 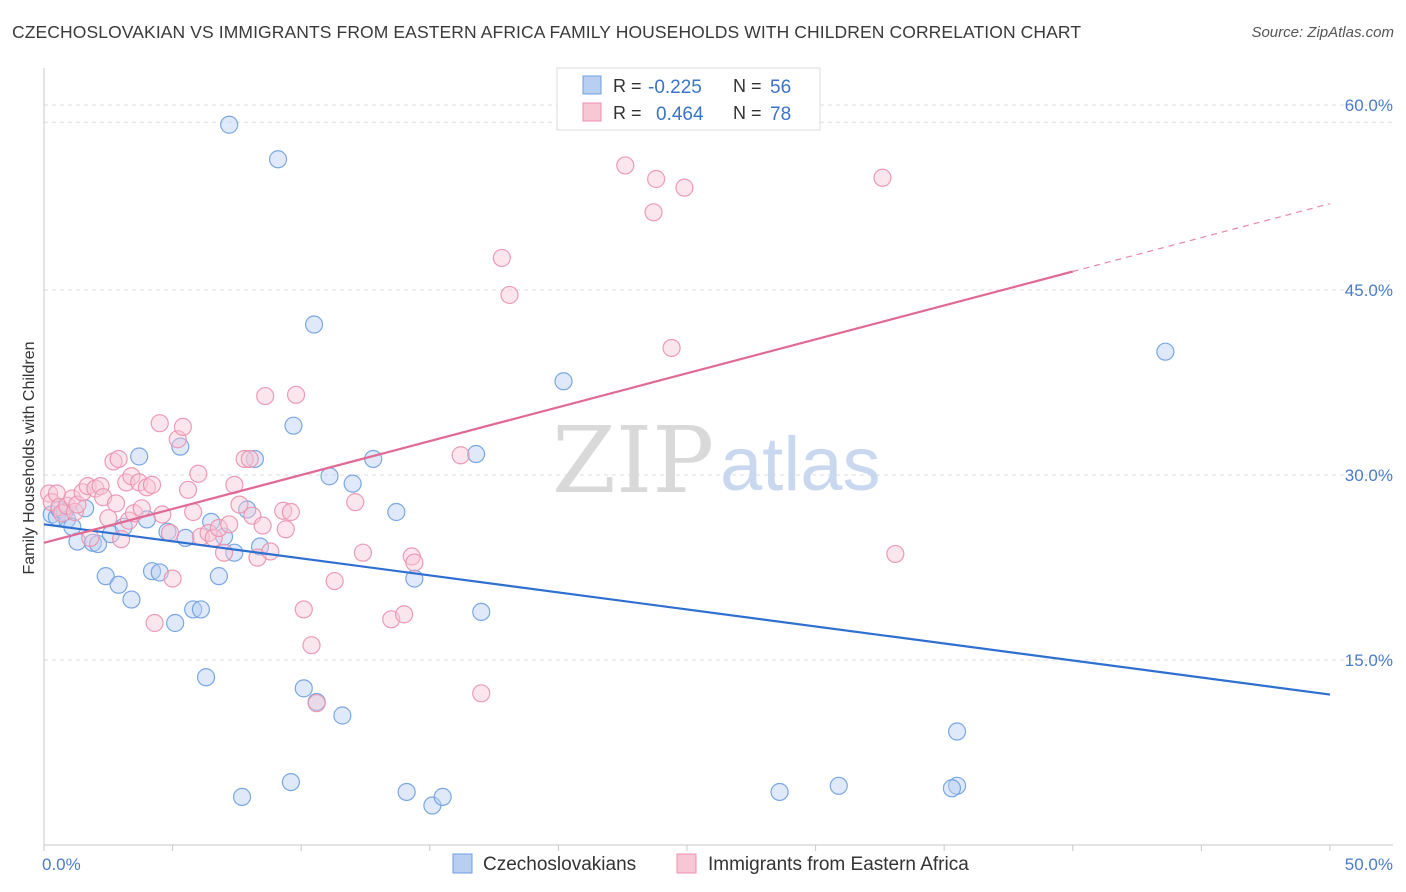 I want to click on x-tick-labels: 0.0% 50.0%, so click(x=717, y=864).